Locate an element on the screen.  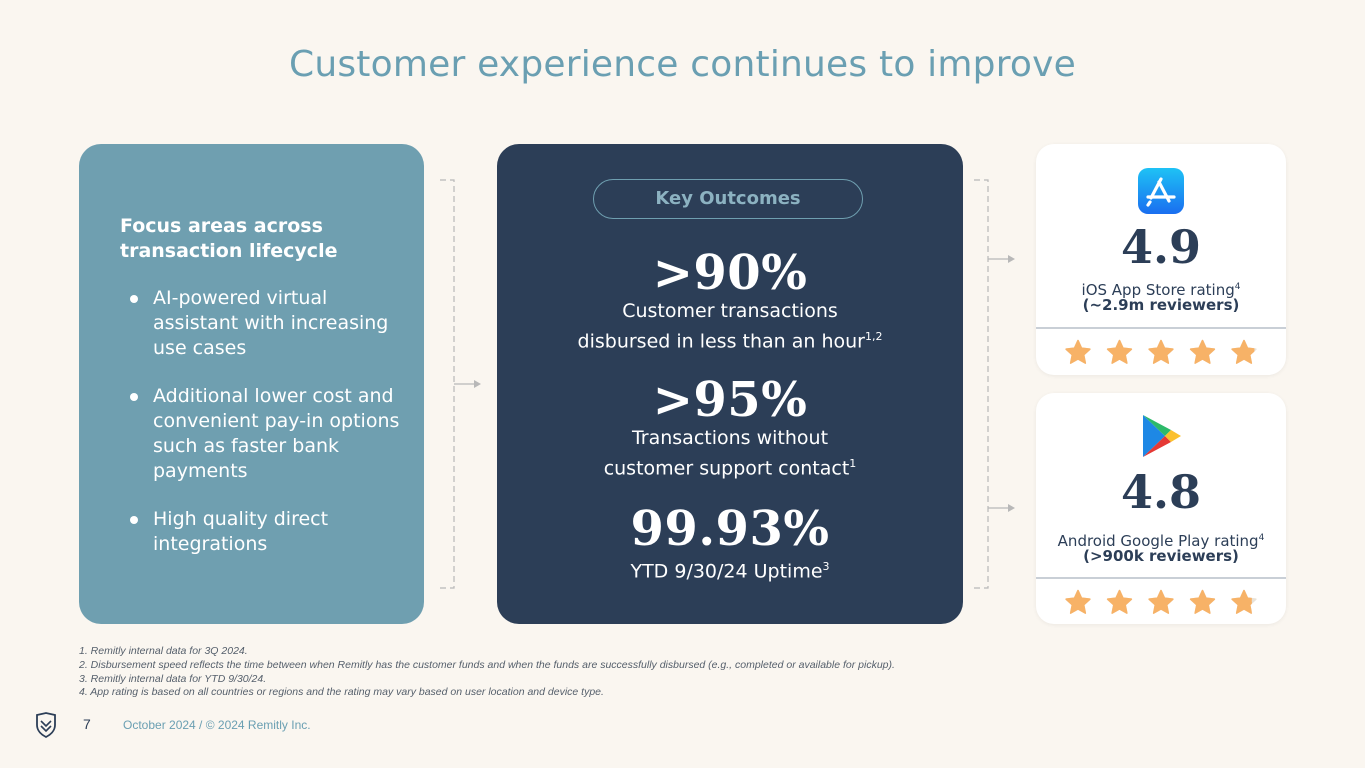
rating-value: 4.8 is located at coordinates (1161, 492).